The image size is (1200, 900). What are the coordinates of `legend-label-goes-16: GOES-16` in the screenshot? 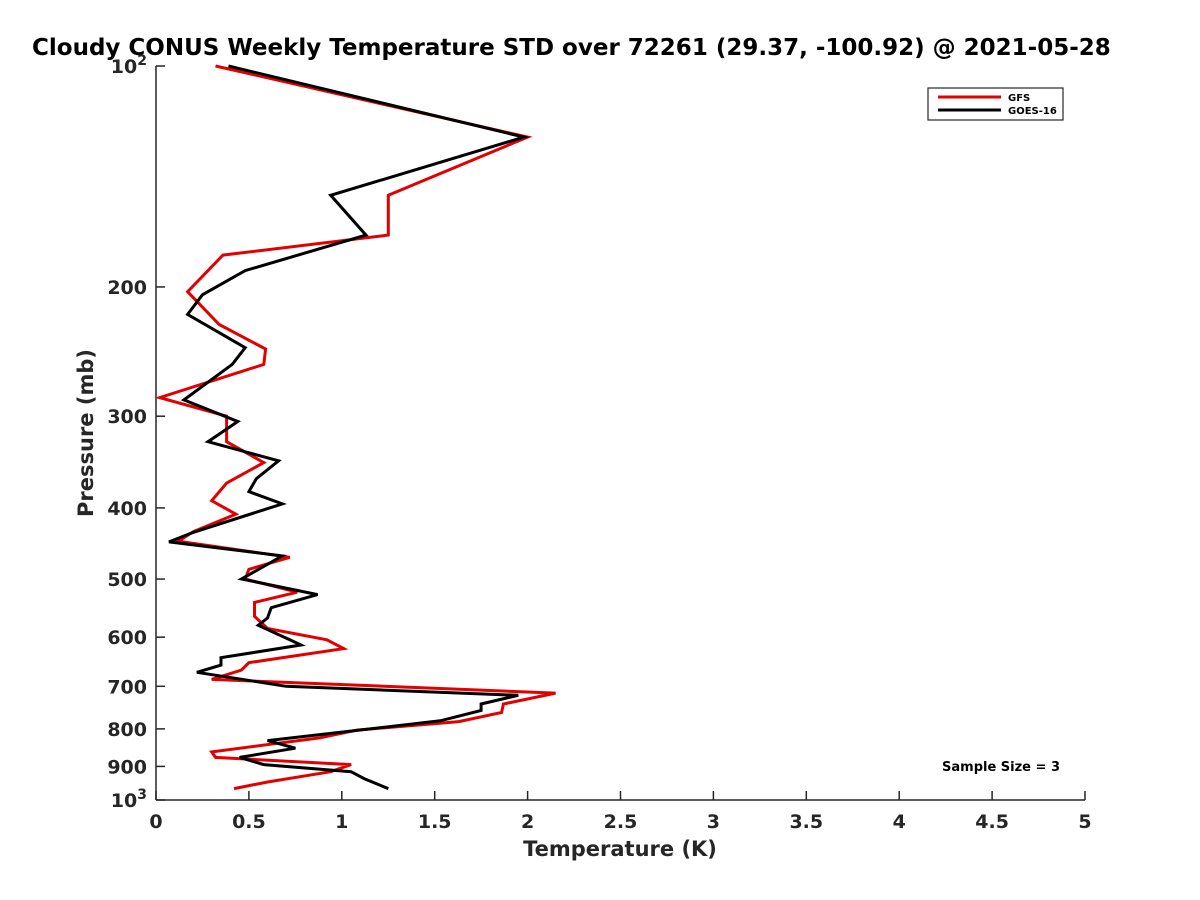 It's located at (1032, 111).